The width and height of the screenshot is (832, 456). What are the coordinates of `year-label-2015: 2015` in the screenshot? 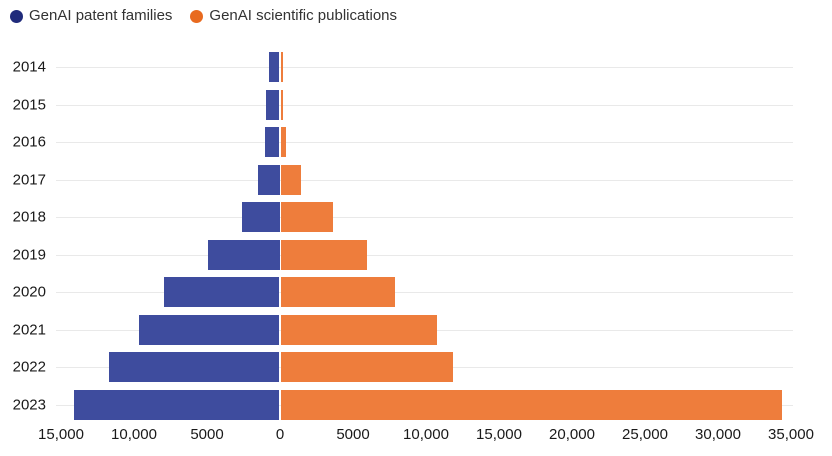 It's located at (29, 104).